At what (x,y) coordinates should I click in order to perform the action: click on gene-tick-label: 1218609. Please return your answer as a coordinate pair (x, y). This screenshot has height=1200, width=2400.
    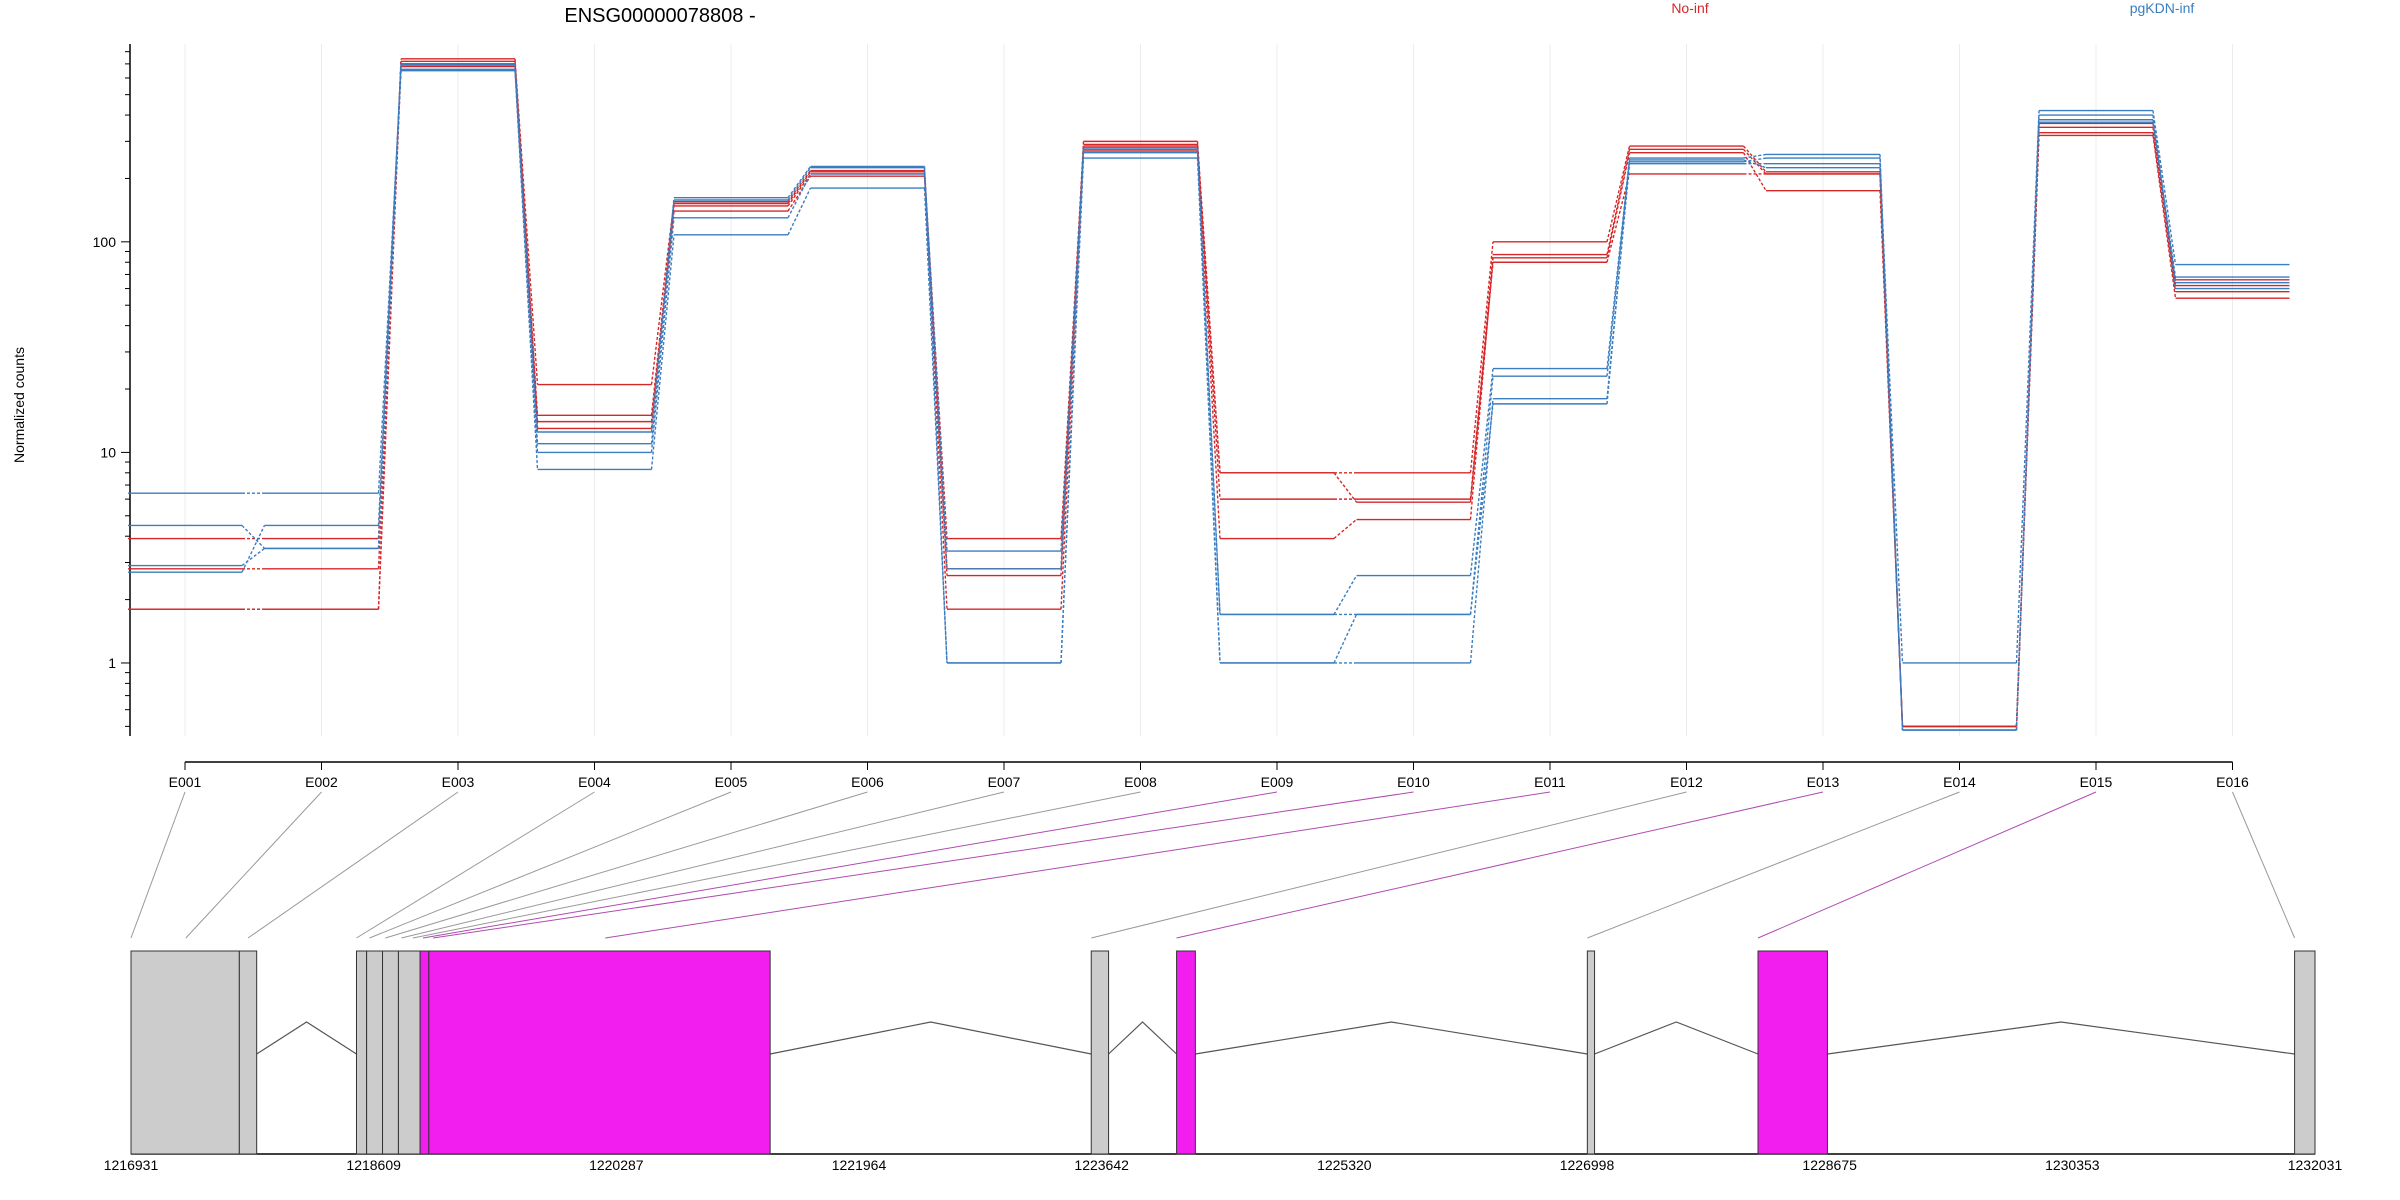
    Looking at the image, I should click on (373, 1165).